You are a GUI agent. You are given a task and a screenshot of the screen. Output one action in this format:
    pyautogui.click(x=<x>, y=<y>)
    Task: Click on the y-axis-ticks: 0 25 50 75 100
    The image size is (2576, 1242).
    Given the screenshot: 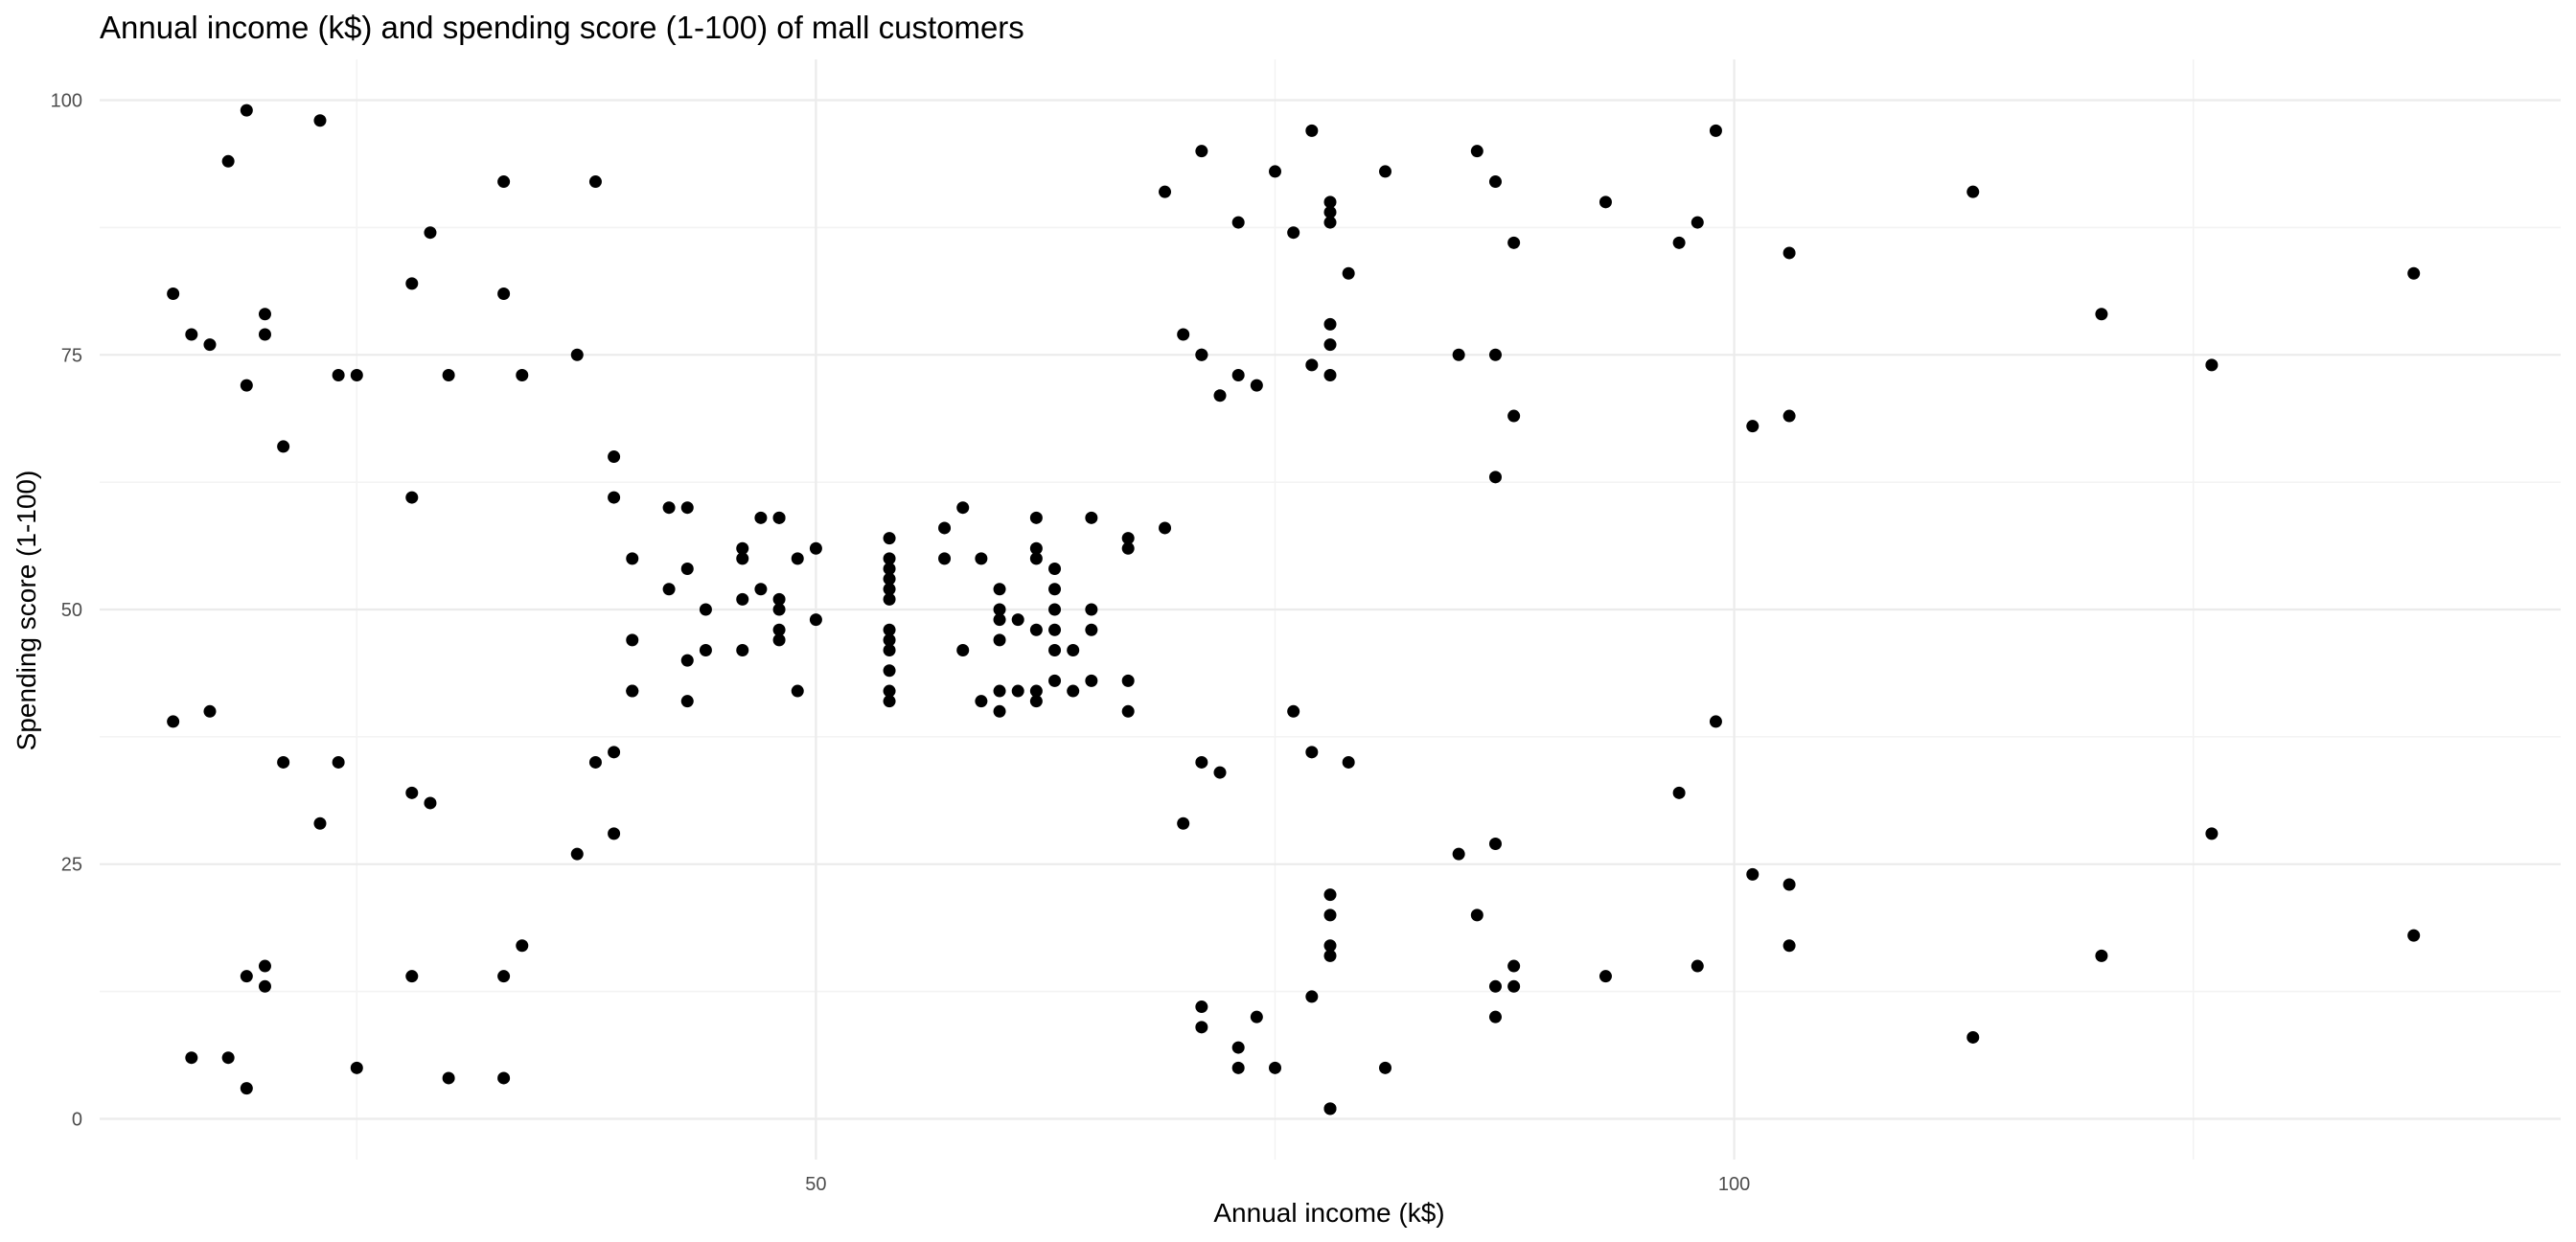 What is the action you would take?
    pyautogui.click(x=66, y=611)
    